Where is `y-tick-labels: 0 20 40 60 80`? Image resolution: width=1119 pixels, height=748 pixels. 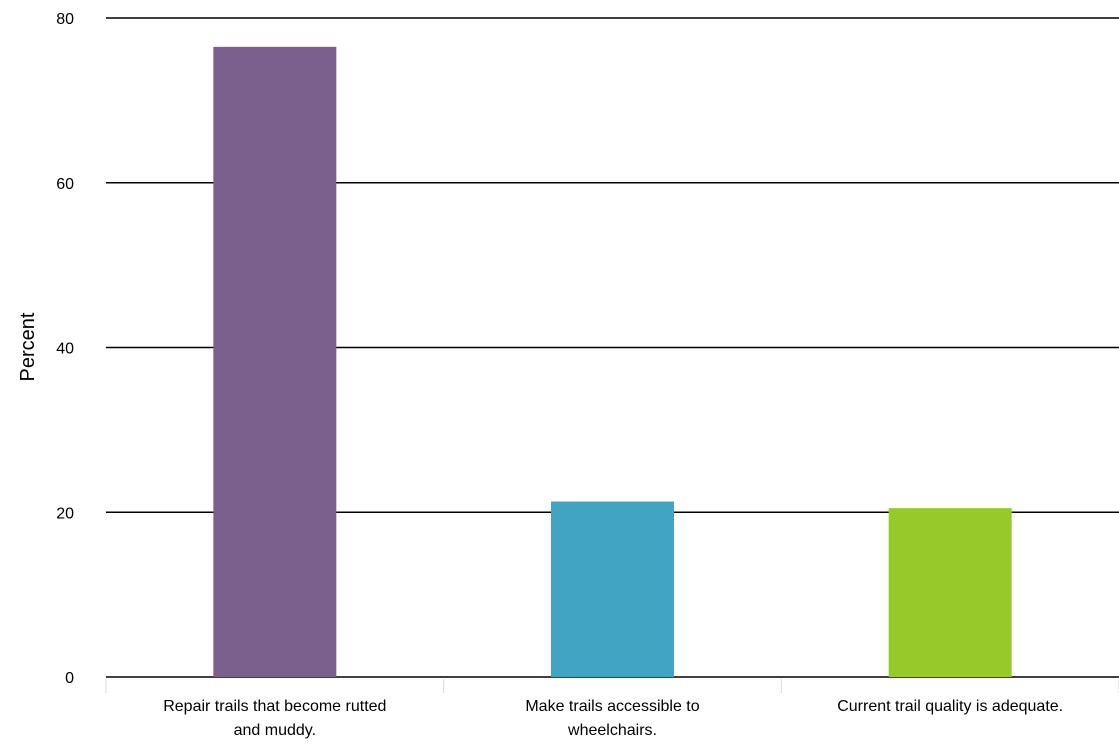 y-tick-labels: 0 20 40 60 80 is located at coordinates (65, 349).